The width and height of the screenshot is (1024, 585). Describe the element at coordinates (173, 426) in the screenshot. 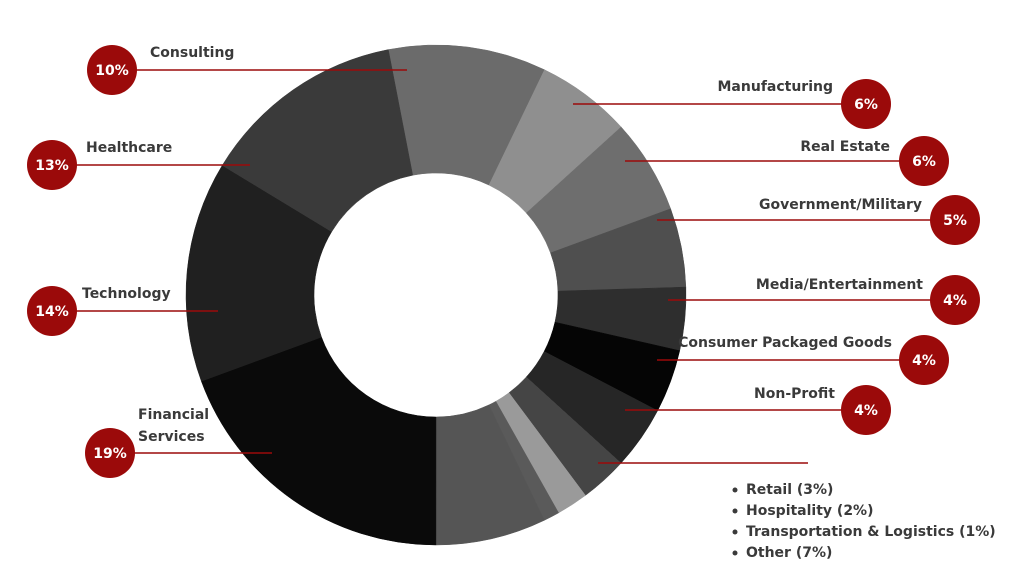

I see `category-label: Financial Services` at that location.